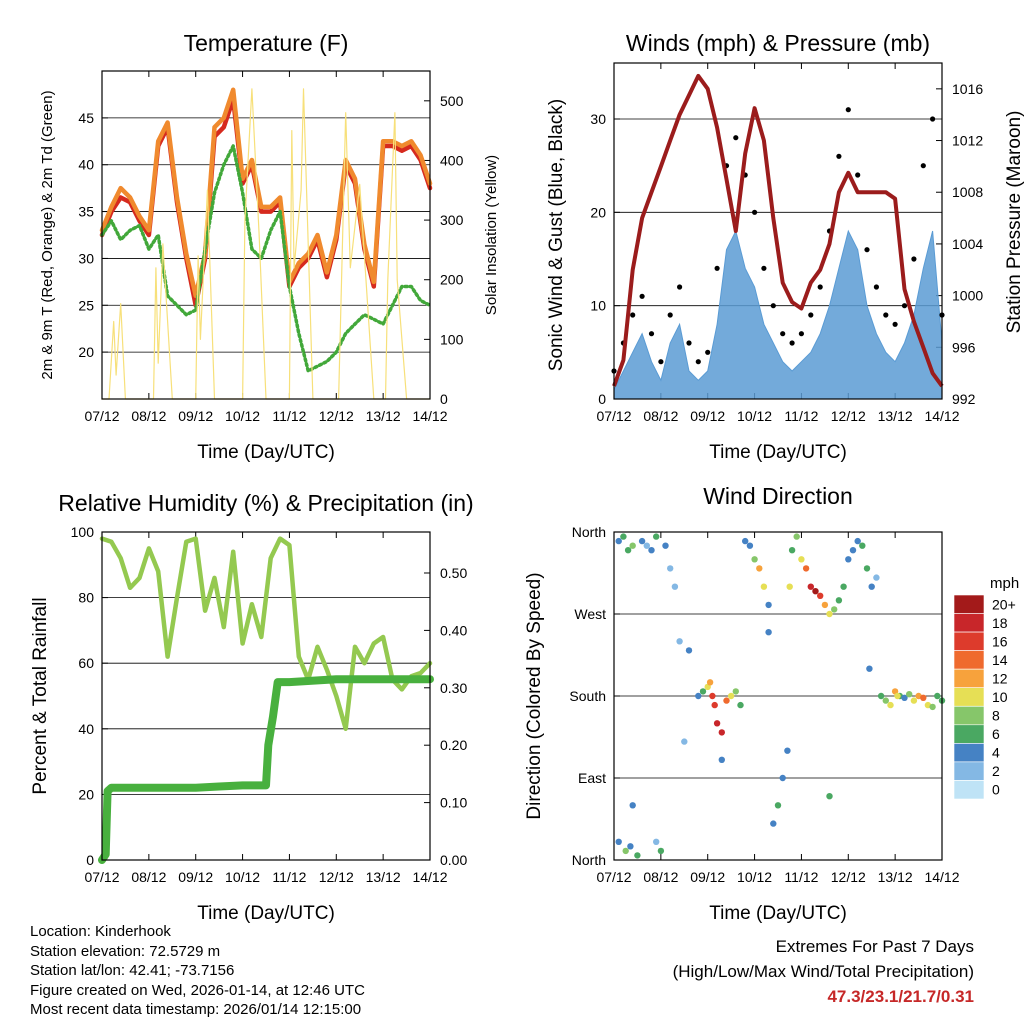 The width and height of the screenshot is (1024, 1024). Describe the element at coordinates (1014, 222) in the screenshot. I see `winds-ylabel-right: Station Pressure (Maroon)` at that location.